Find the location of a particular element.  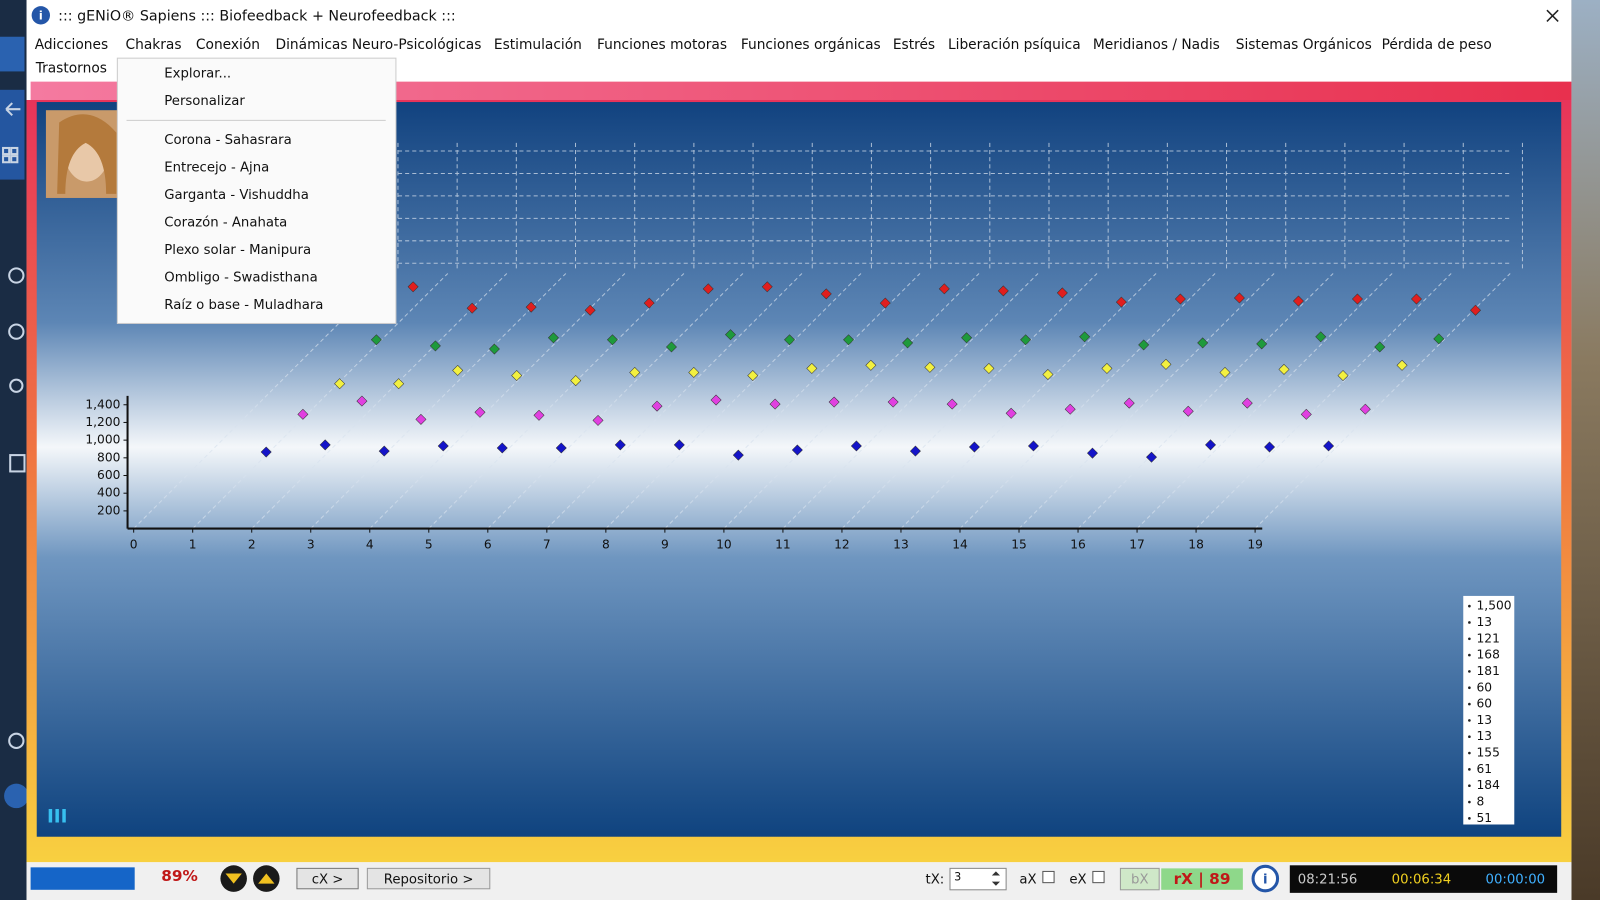

dropdown-item: Corazón - Anahata is located at coordinates (225, 222).